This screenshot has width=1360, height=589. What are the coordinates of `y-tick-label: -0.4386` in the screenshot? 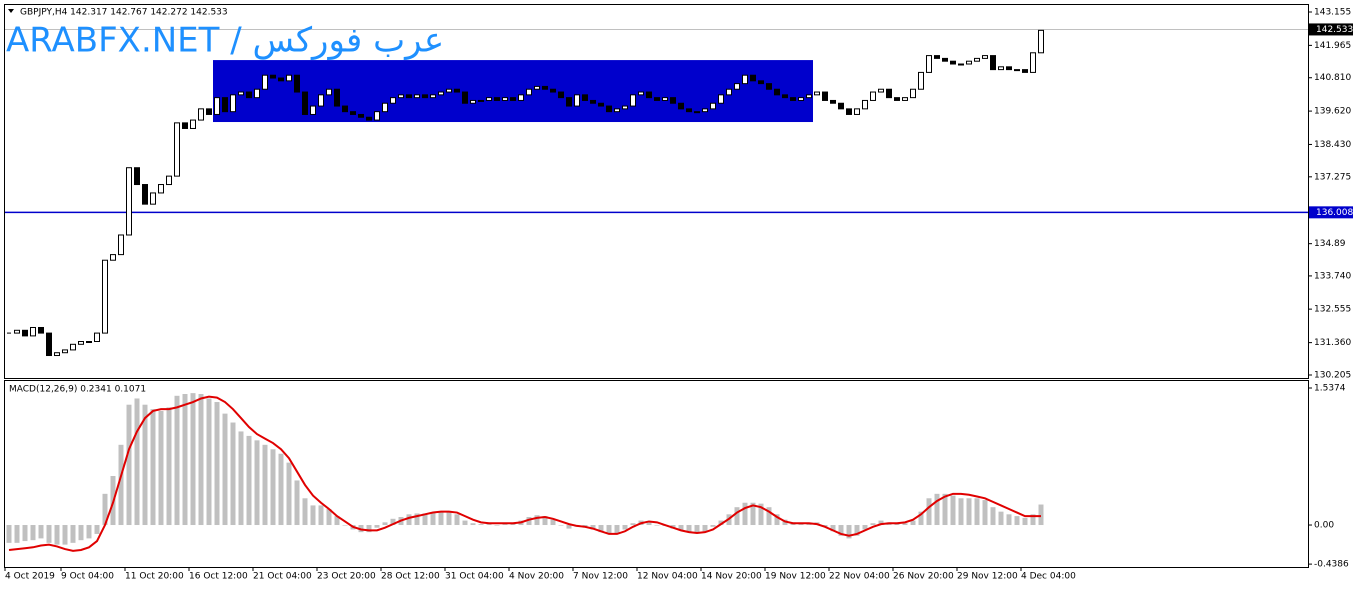 It's located at (1331, 565).